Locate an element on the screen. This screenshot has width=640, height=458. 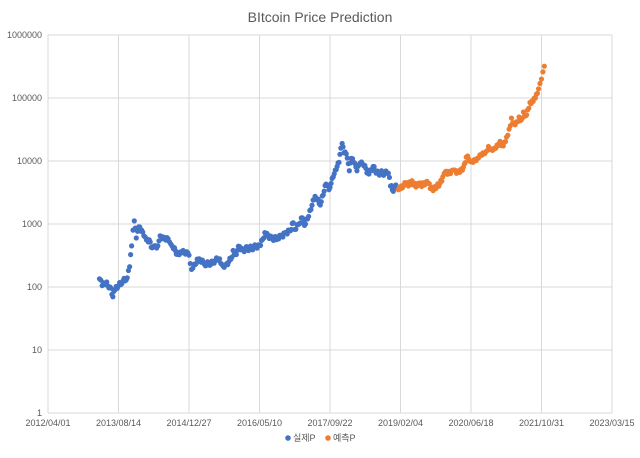
x-tick-label: 2014/12/27 is located at coordinates (188, 423).